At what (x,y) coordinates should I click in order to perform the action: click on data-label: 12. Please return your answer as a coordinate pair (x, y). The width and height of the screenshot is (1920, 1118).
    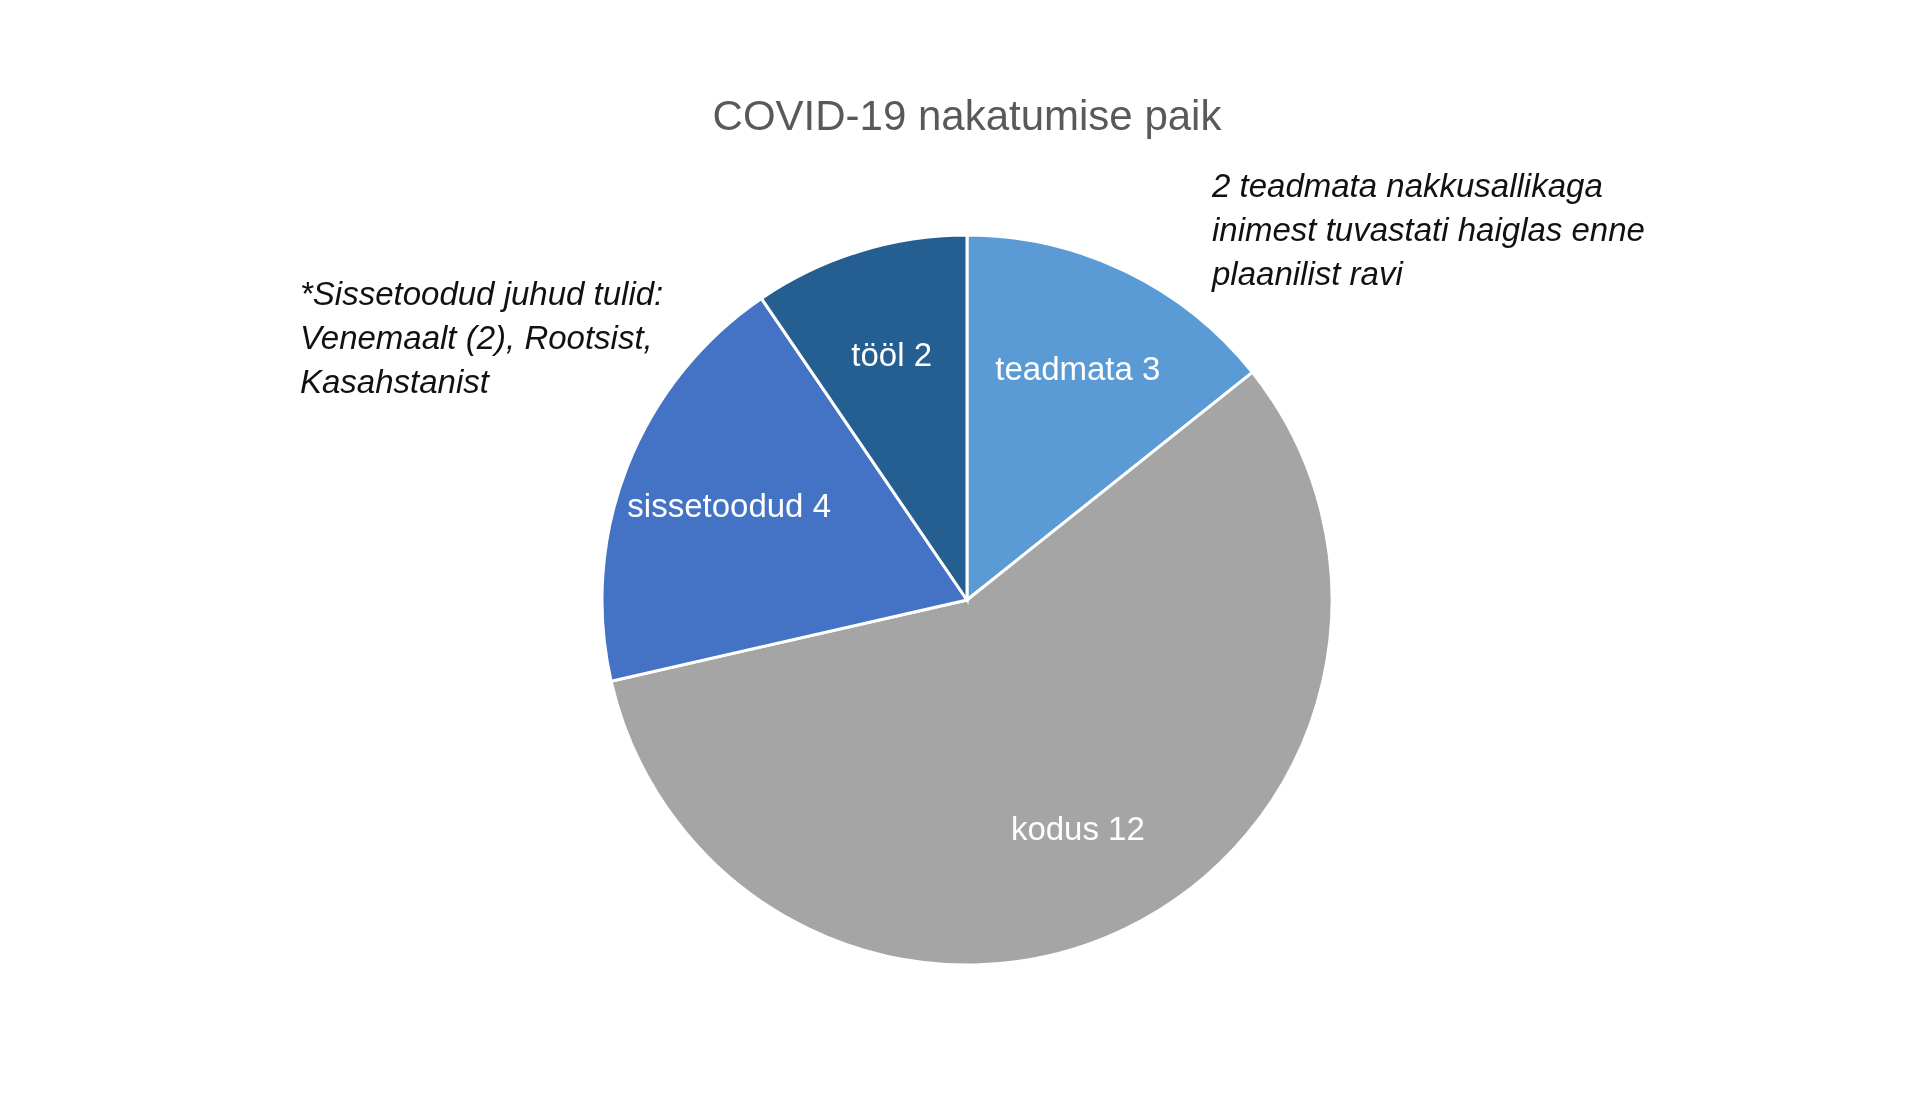
    Looking at the image, I should click on (1126, 829).